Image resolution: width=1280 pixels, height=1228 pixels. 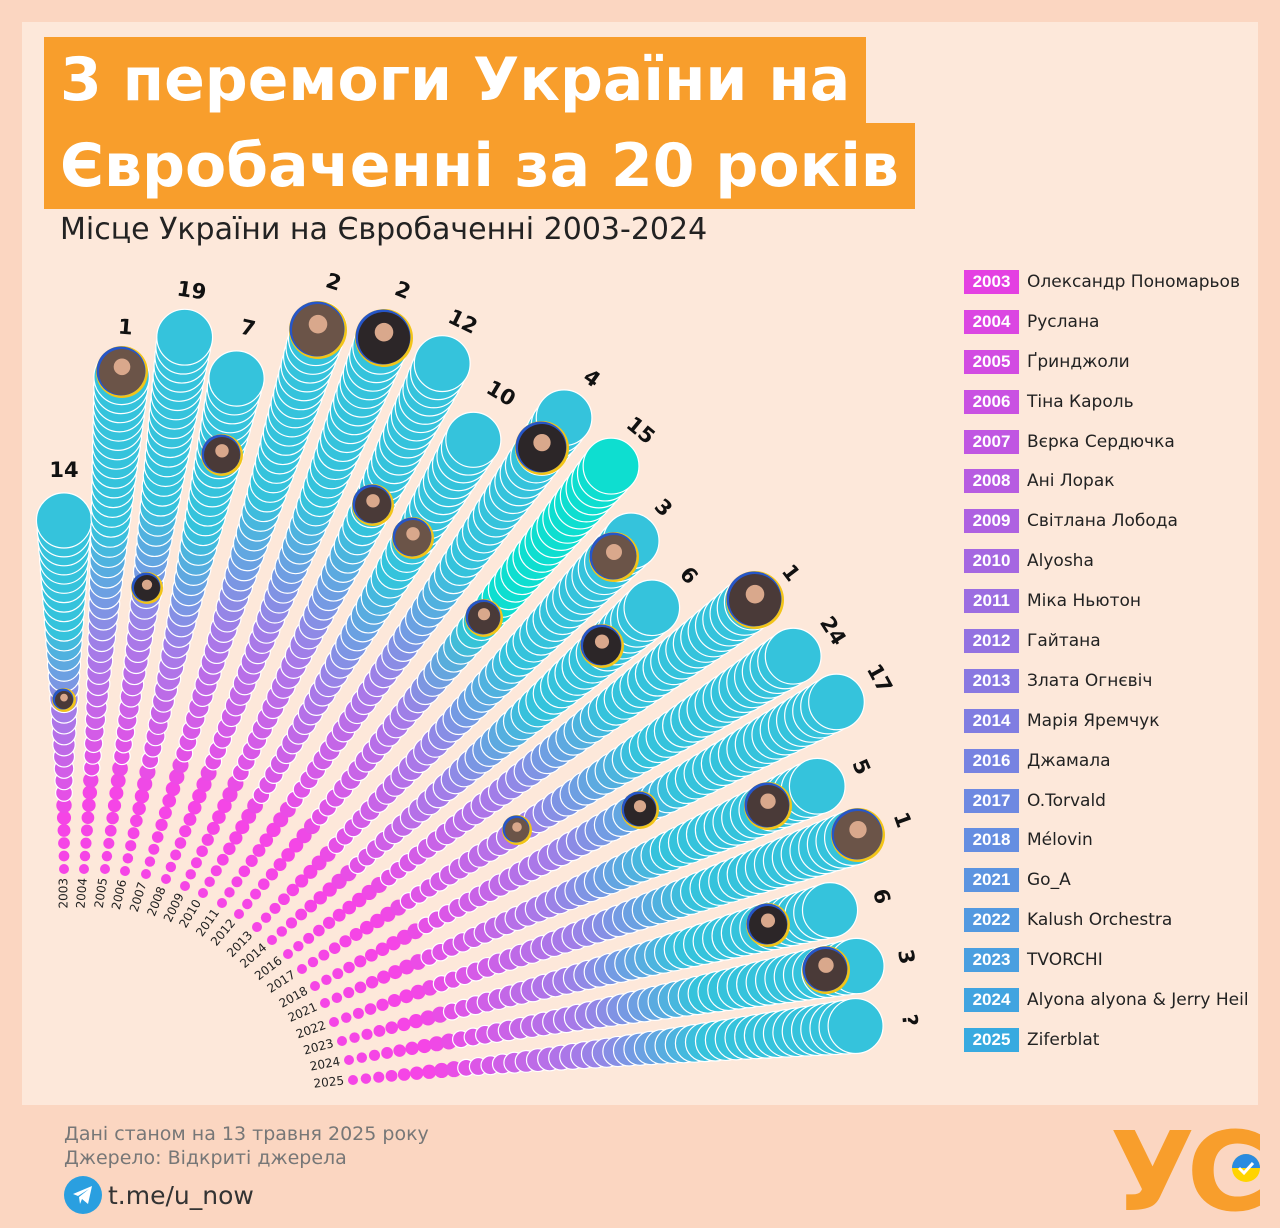 I want to click on legend-artist: Гайтана, so click(x=1064, y=640).